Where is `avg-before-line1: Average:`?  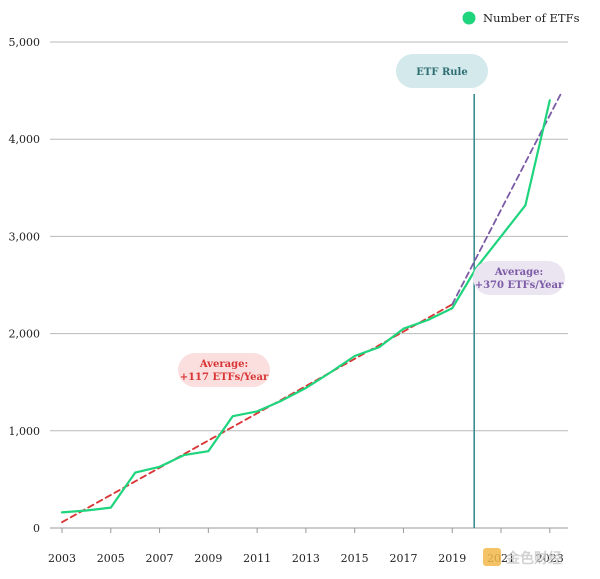 avg-before-line1: Average: is located at coordinates (223, 364).